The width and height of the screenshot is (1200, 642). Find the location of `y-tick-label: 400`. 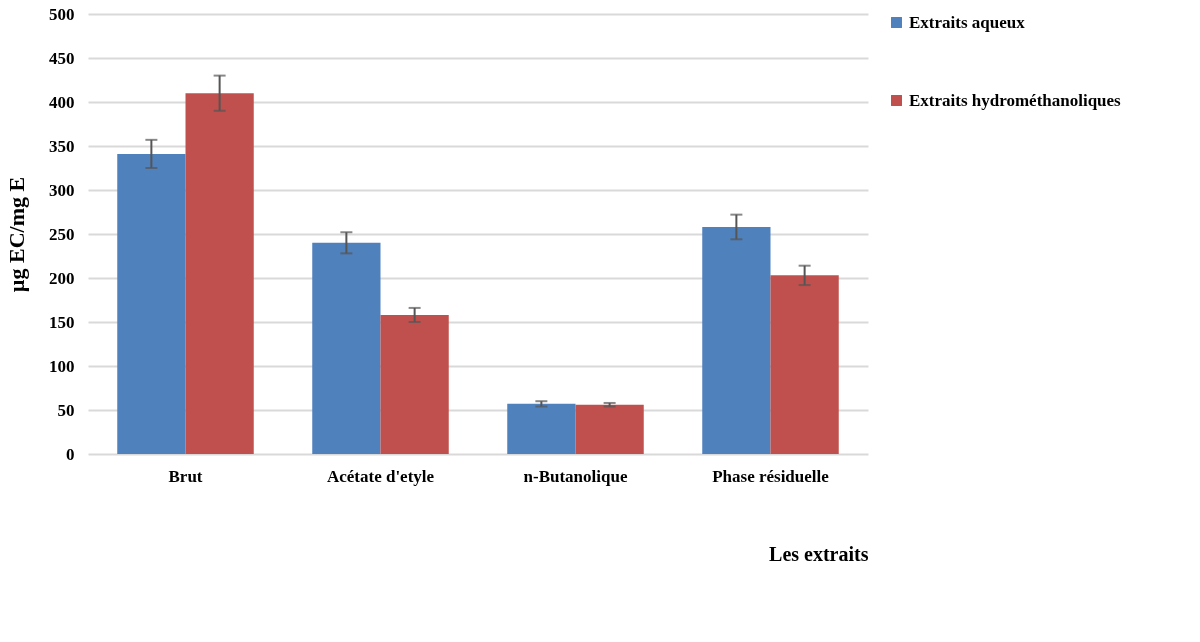

y-tick-label: 400 is located at coordinates (62, 102).